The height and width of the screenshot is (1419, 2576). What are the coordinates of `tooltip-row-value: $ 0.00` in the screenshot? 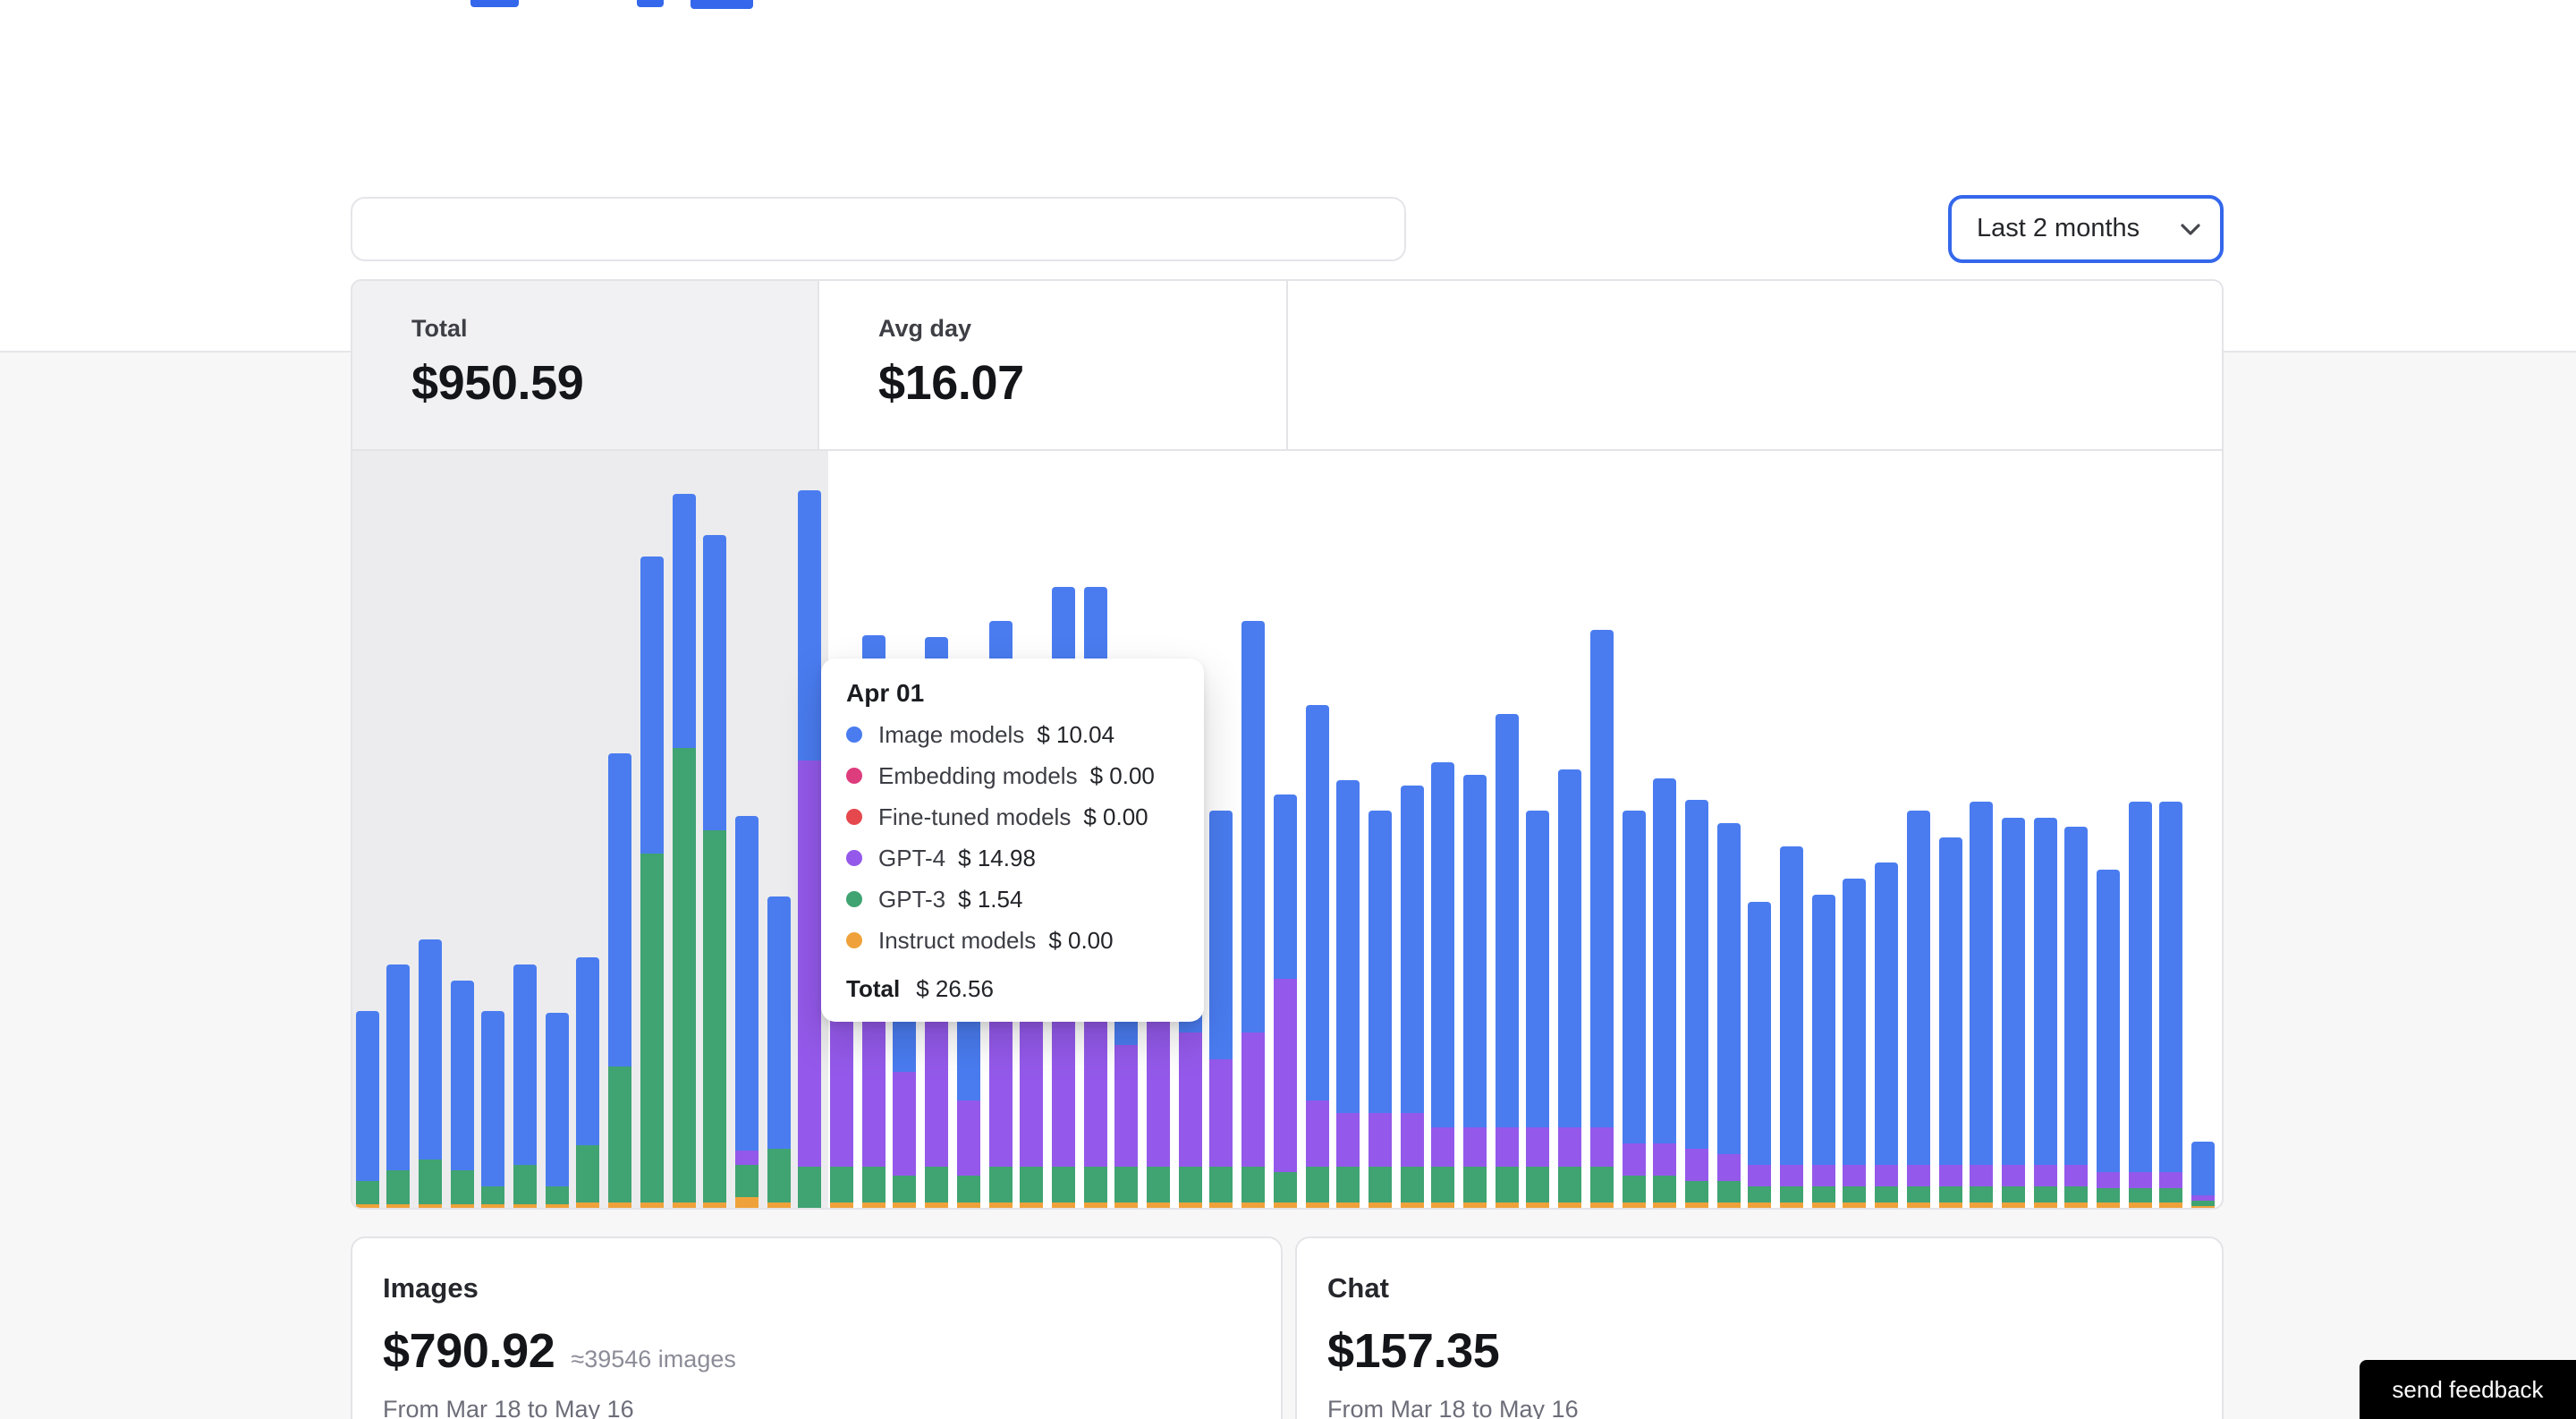 It's located at (1122, 775).